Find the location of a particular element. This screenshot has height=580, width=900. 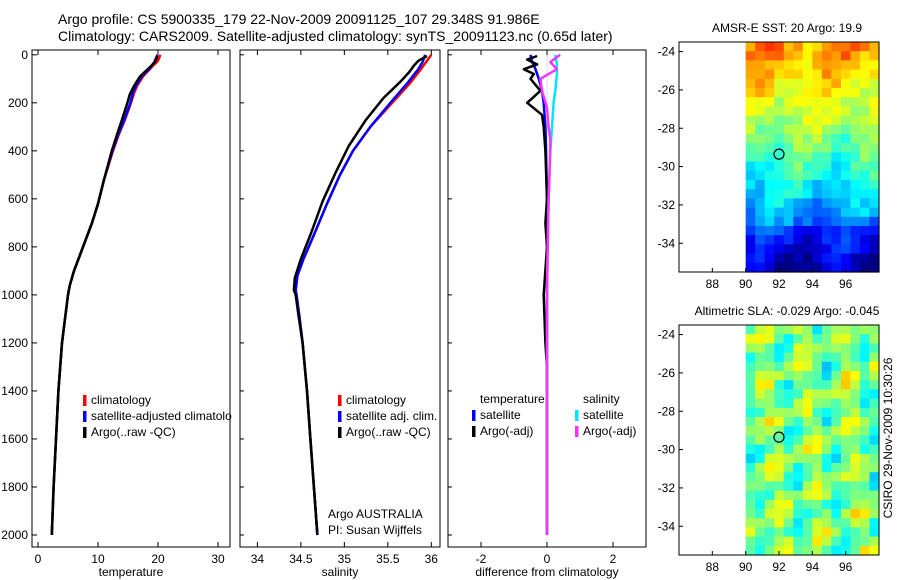

temperature-series-argo-raw-qc- is located at coordinates (104, 295).